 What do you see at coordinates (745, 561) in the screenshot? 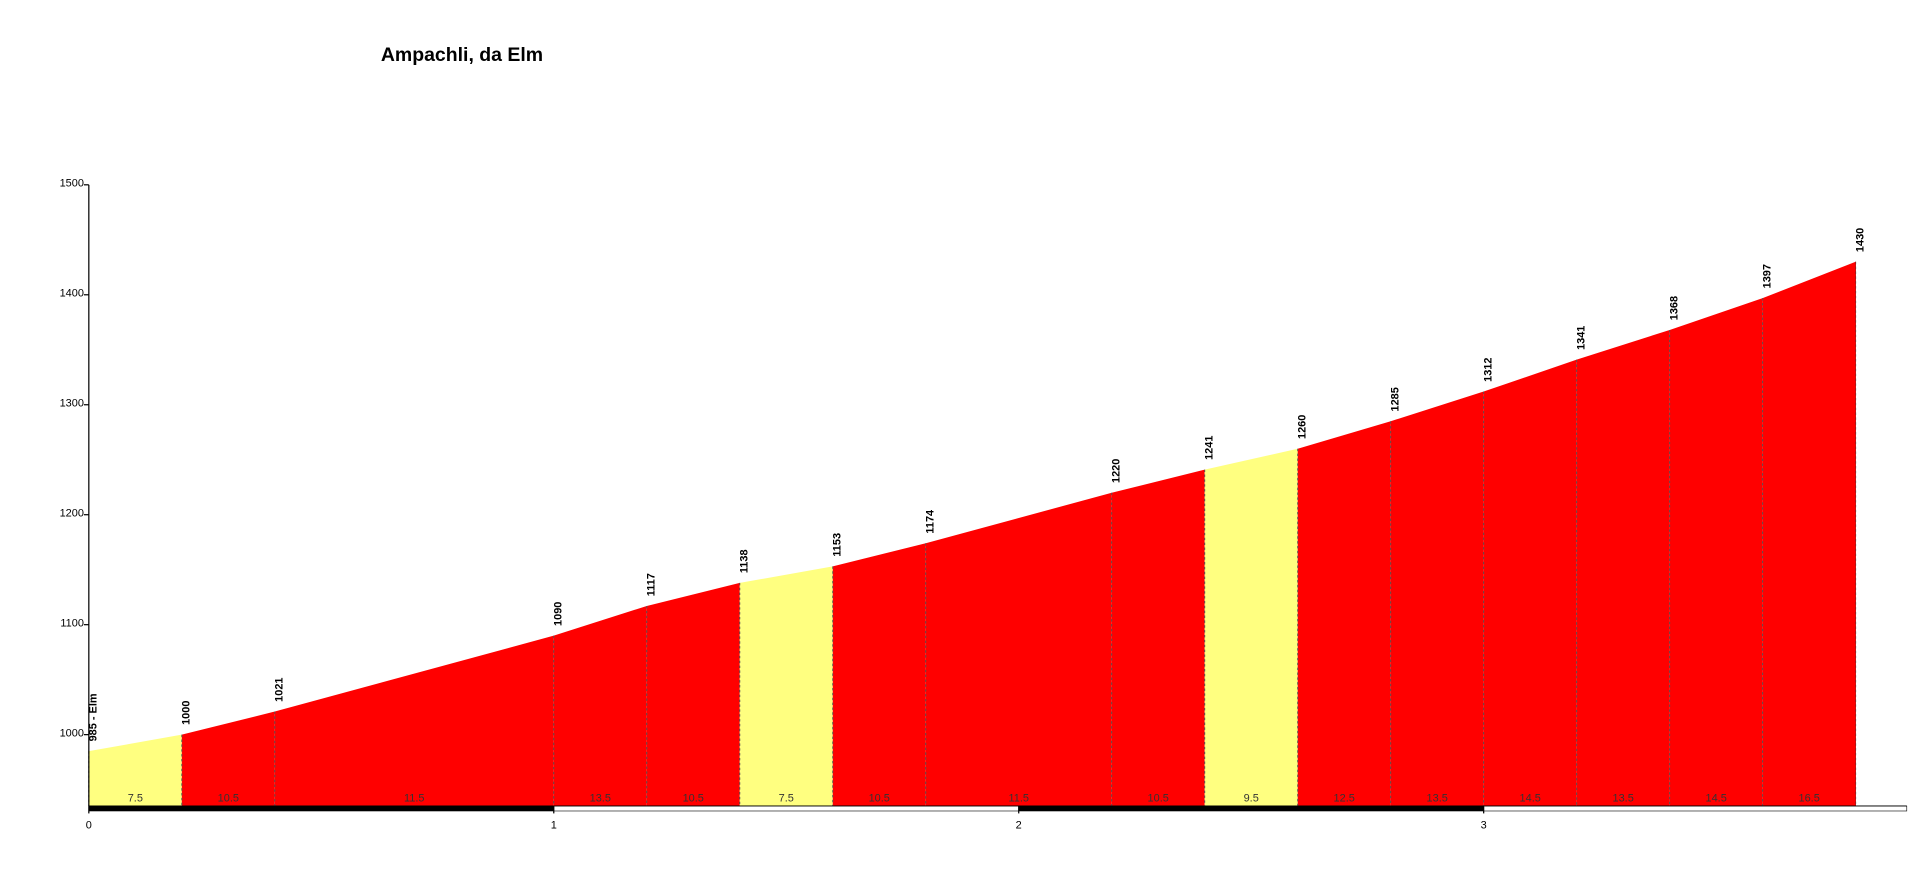
I see `point-label: 1138` at bounding box center [745, 561].